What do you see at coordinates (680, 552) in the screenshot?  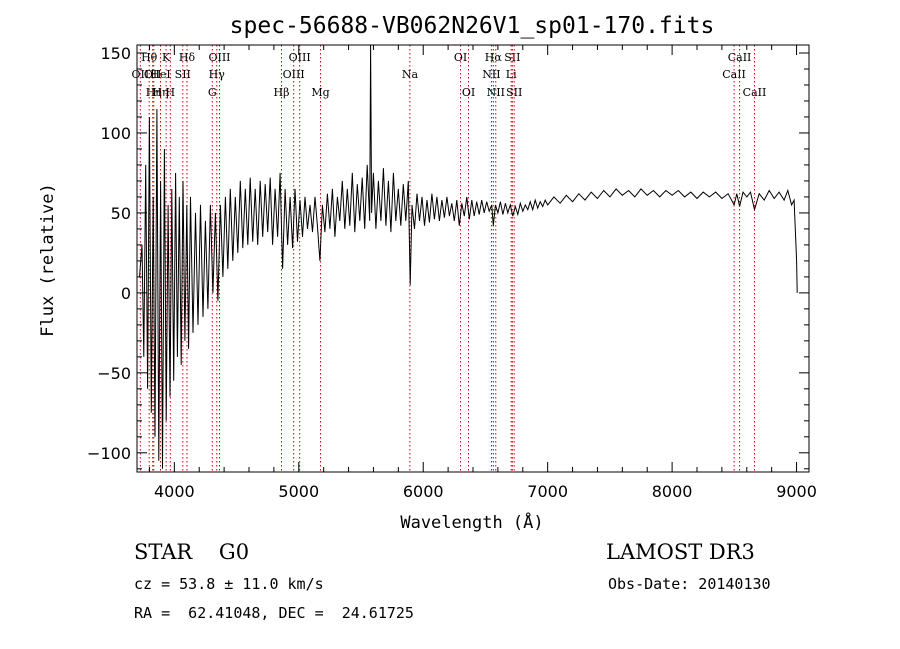 I see `survey-label: LAMOST DR3` at bounding box center [680, 552].